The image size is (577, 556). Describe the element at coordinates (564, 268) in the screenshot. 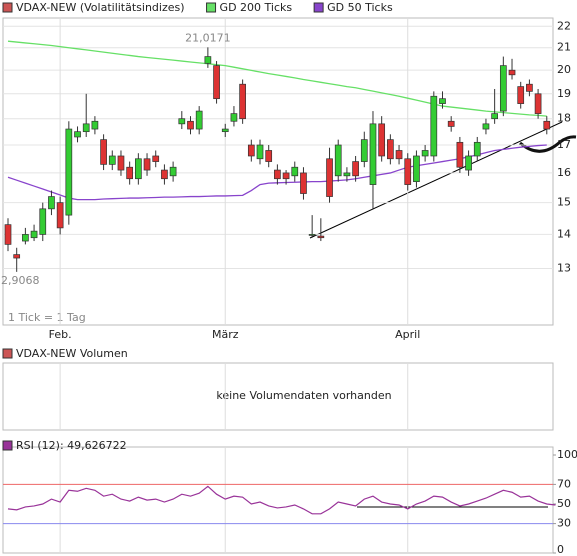

I see `y-tick-label: 13` at that location.